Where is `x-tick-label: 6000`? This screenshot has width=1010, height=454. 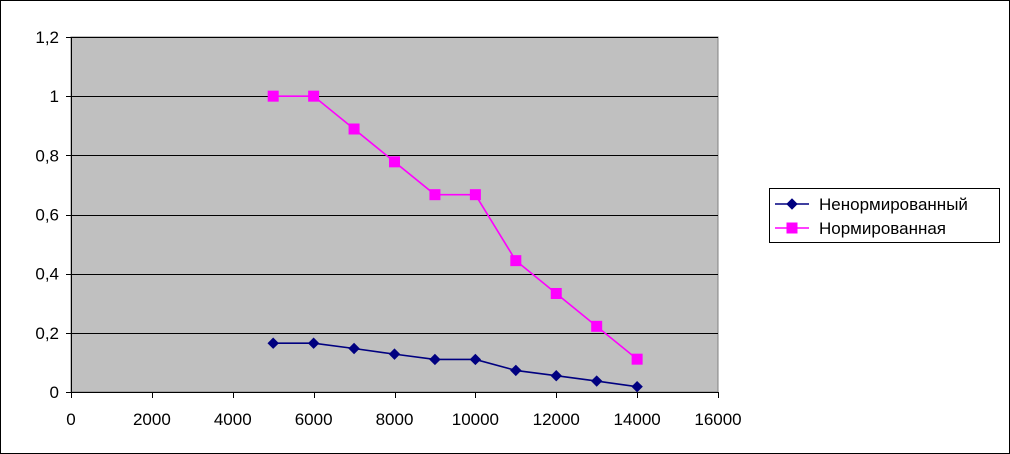
x-tick-label: 6000 is located at coordinates (314, 419).